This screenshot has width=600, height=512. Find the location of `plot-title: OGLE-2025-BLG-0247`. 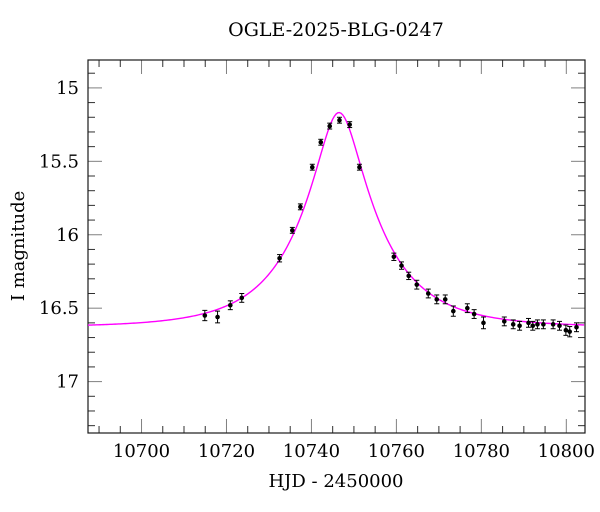

plot-title: OGLE-2025-BLG-0247 is located at coordinates (336, 30).